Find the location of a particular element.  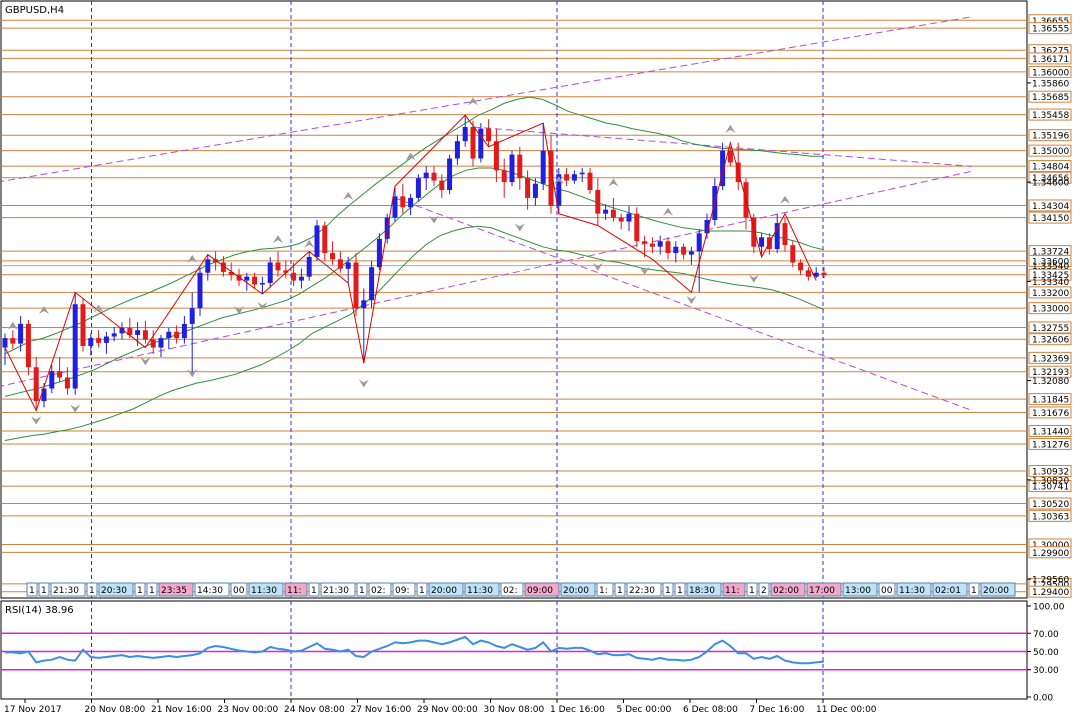

time-label: 27 Nov 16:00 is located at coordinates (381, 710).